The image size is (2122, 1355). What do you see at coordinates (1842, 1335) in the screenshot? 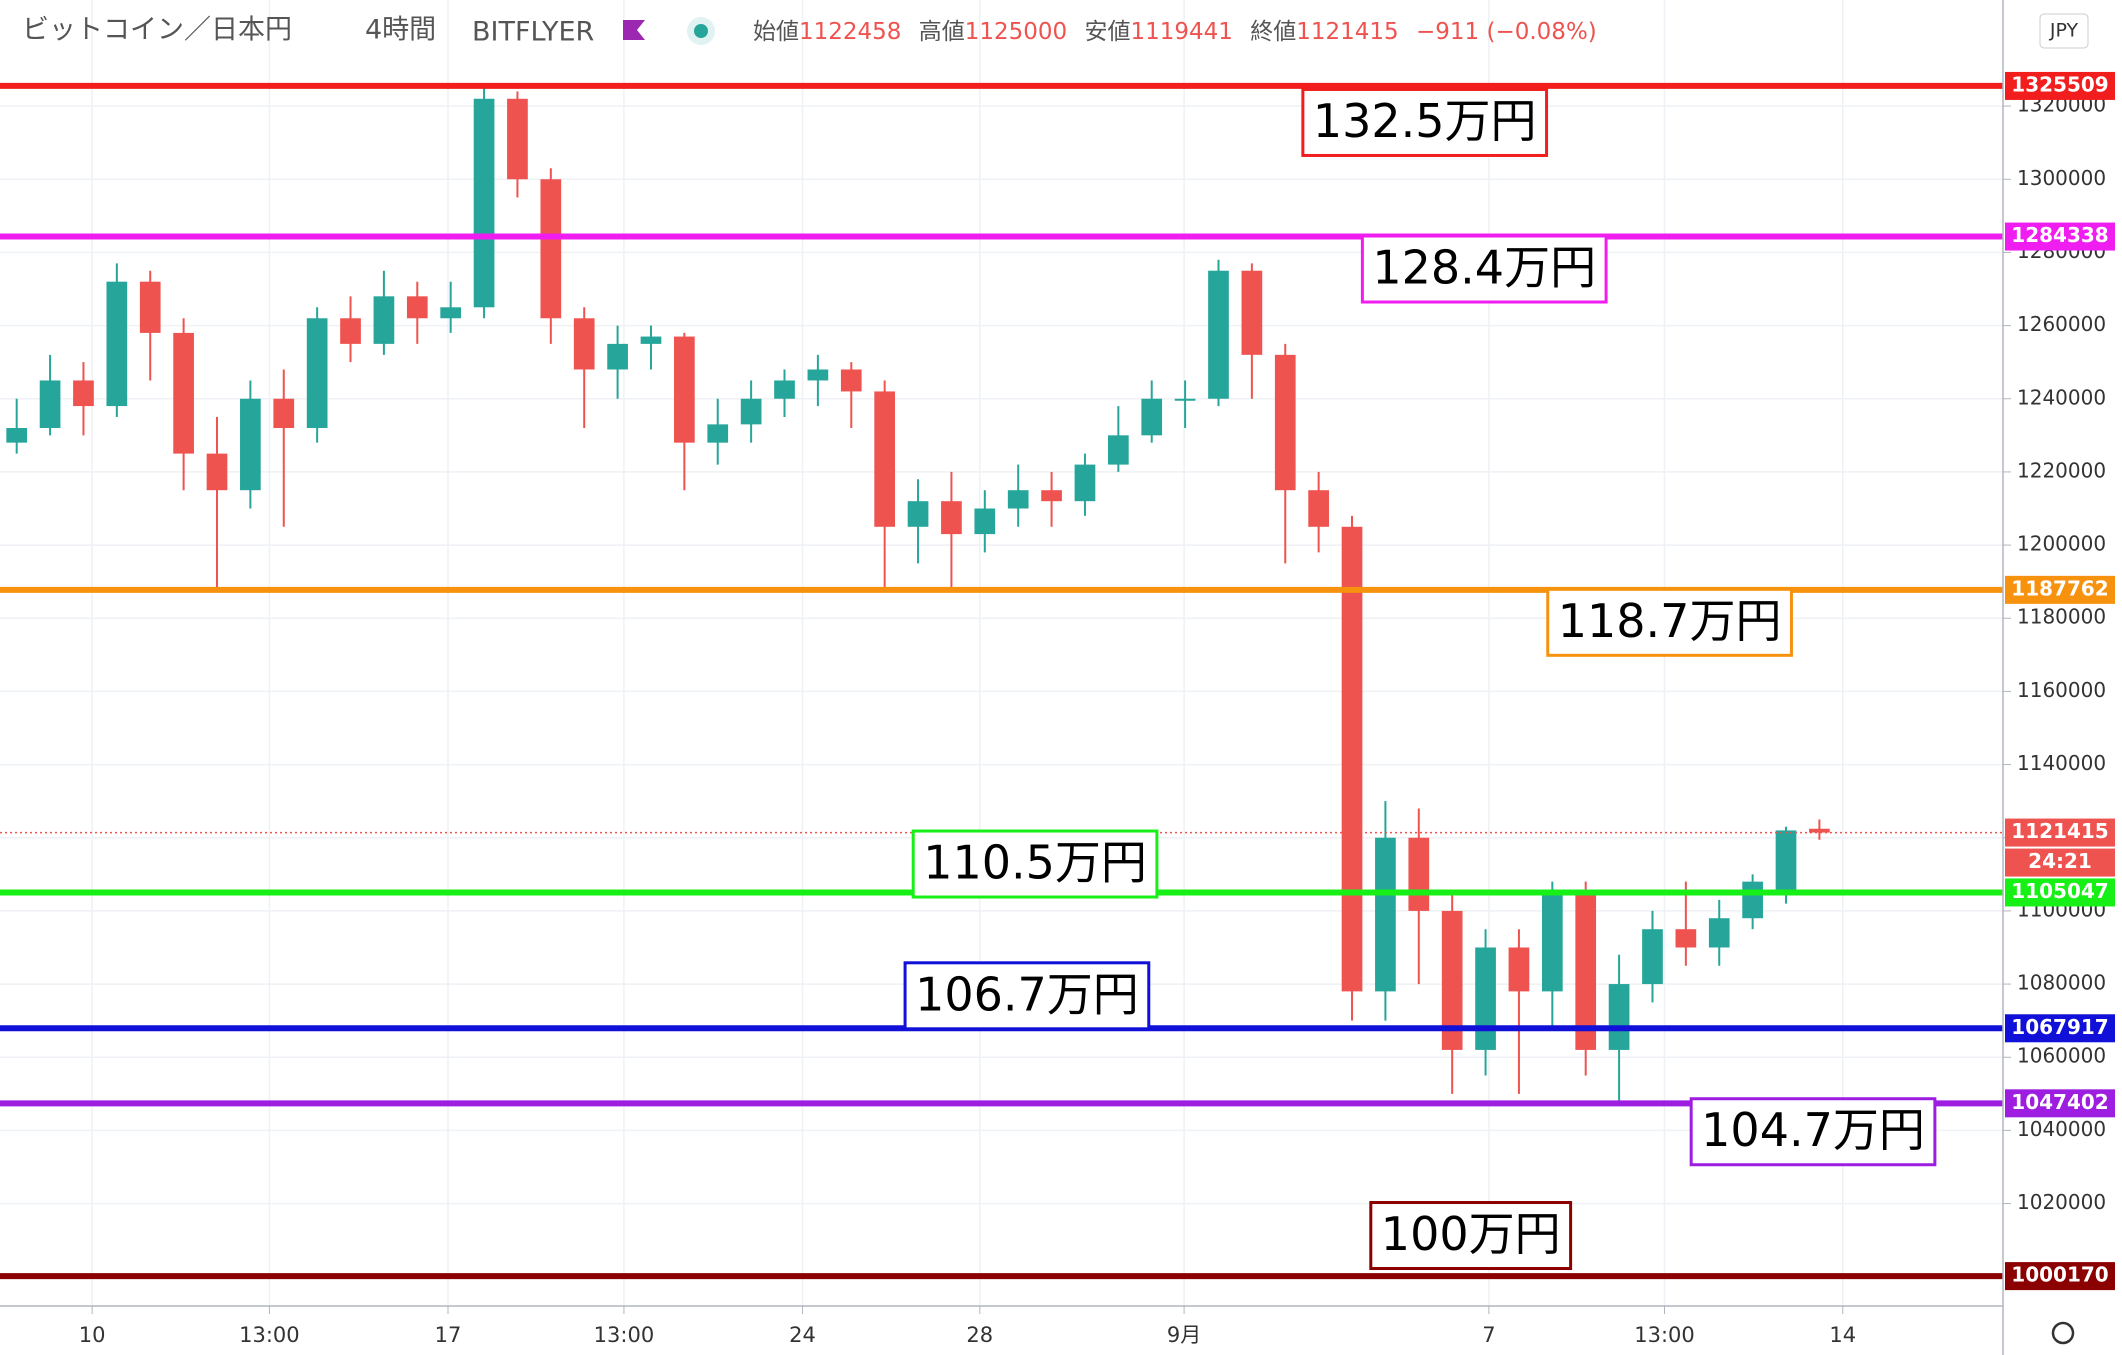
I see `x-tick-label: 14` at bounding box center [1842, 1335].